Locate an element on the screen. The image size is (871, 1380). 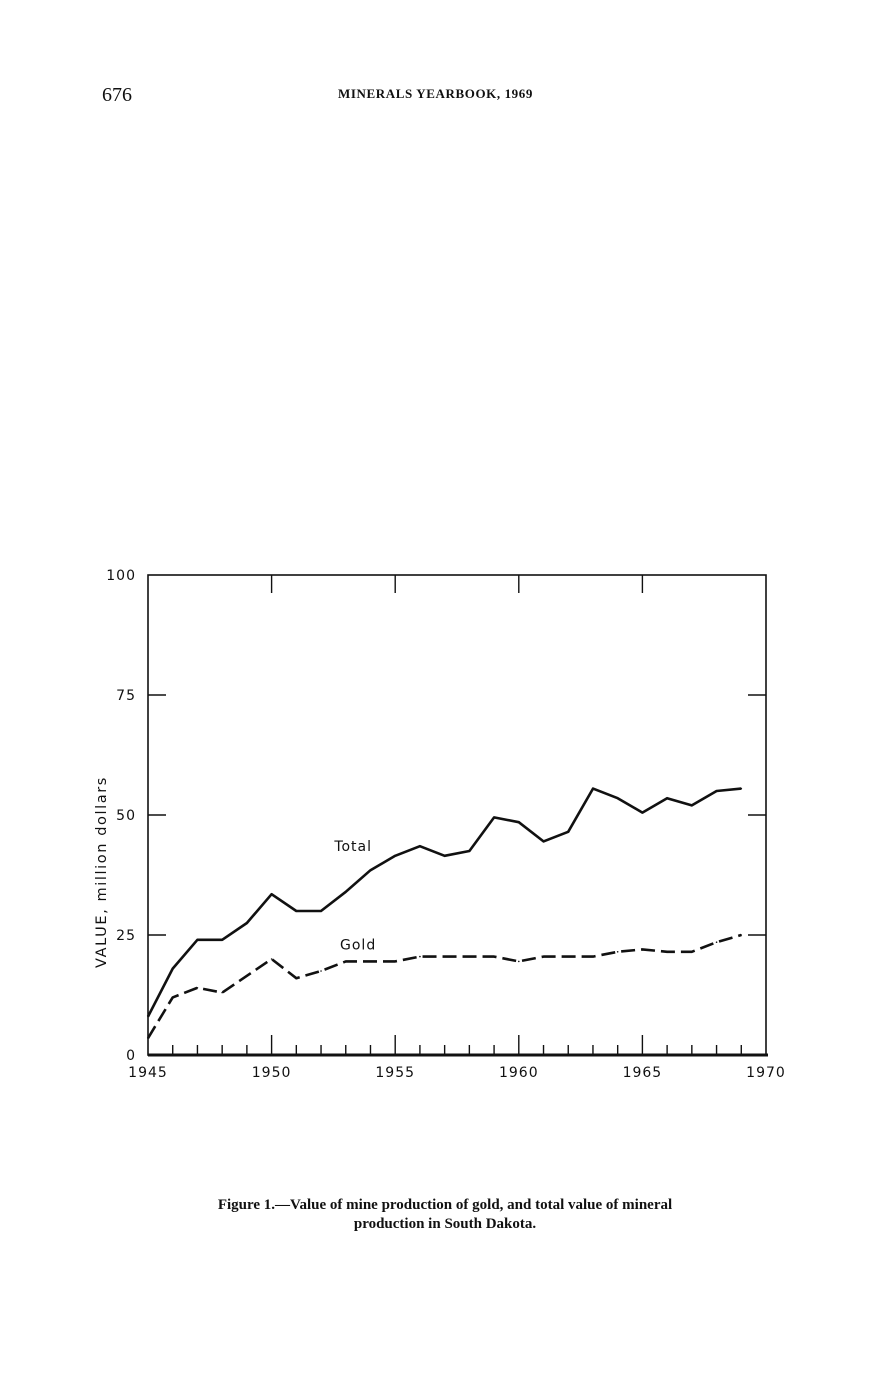
series-line-gold is located at coordinates (444, 986).